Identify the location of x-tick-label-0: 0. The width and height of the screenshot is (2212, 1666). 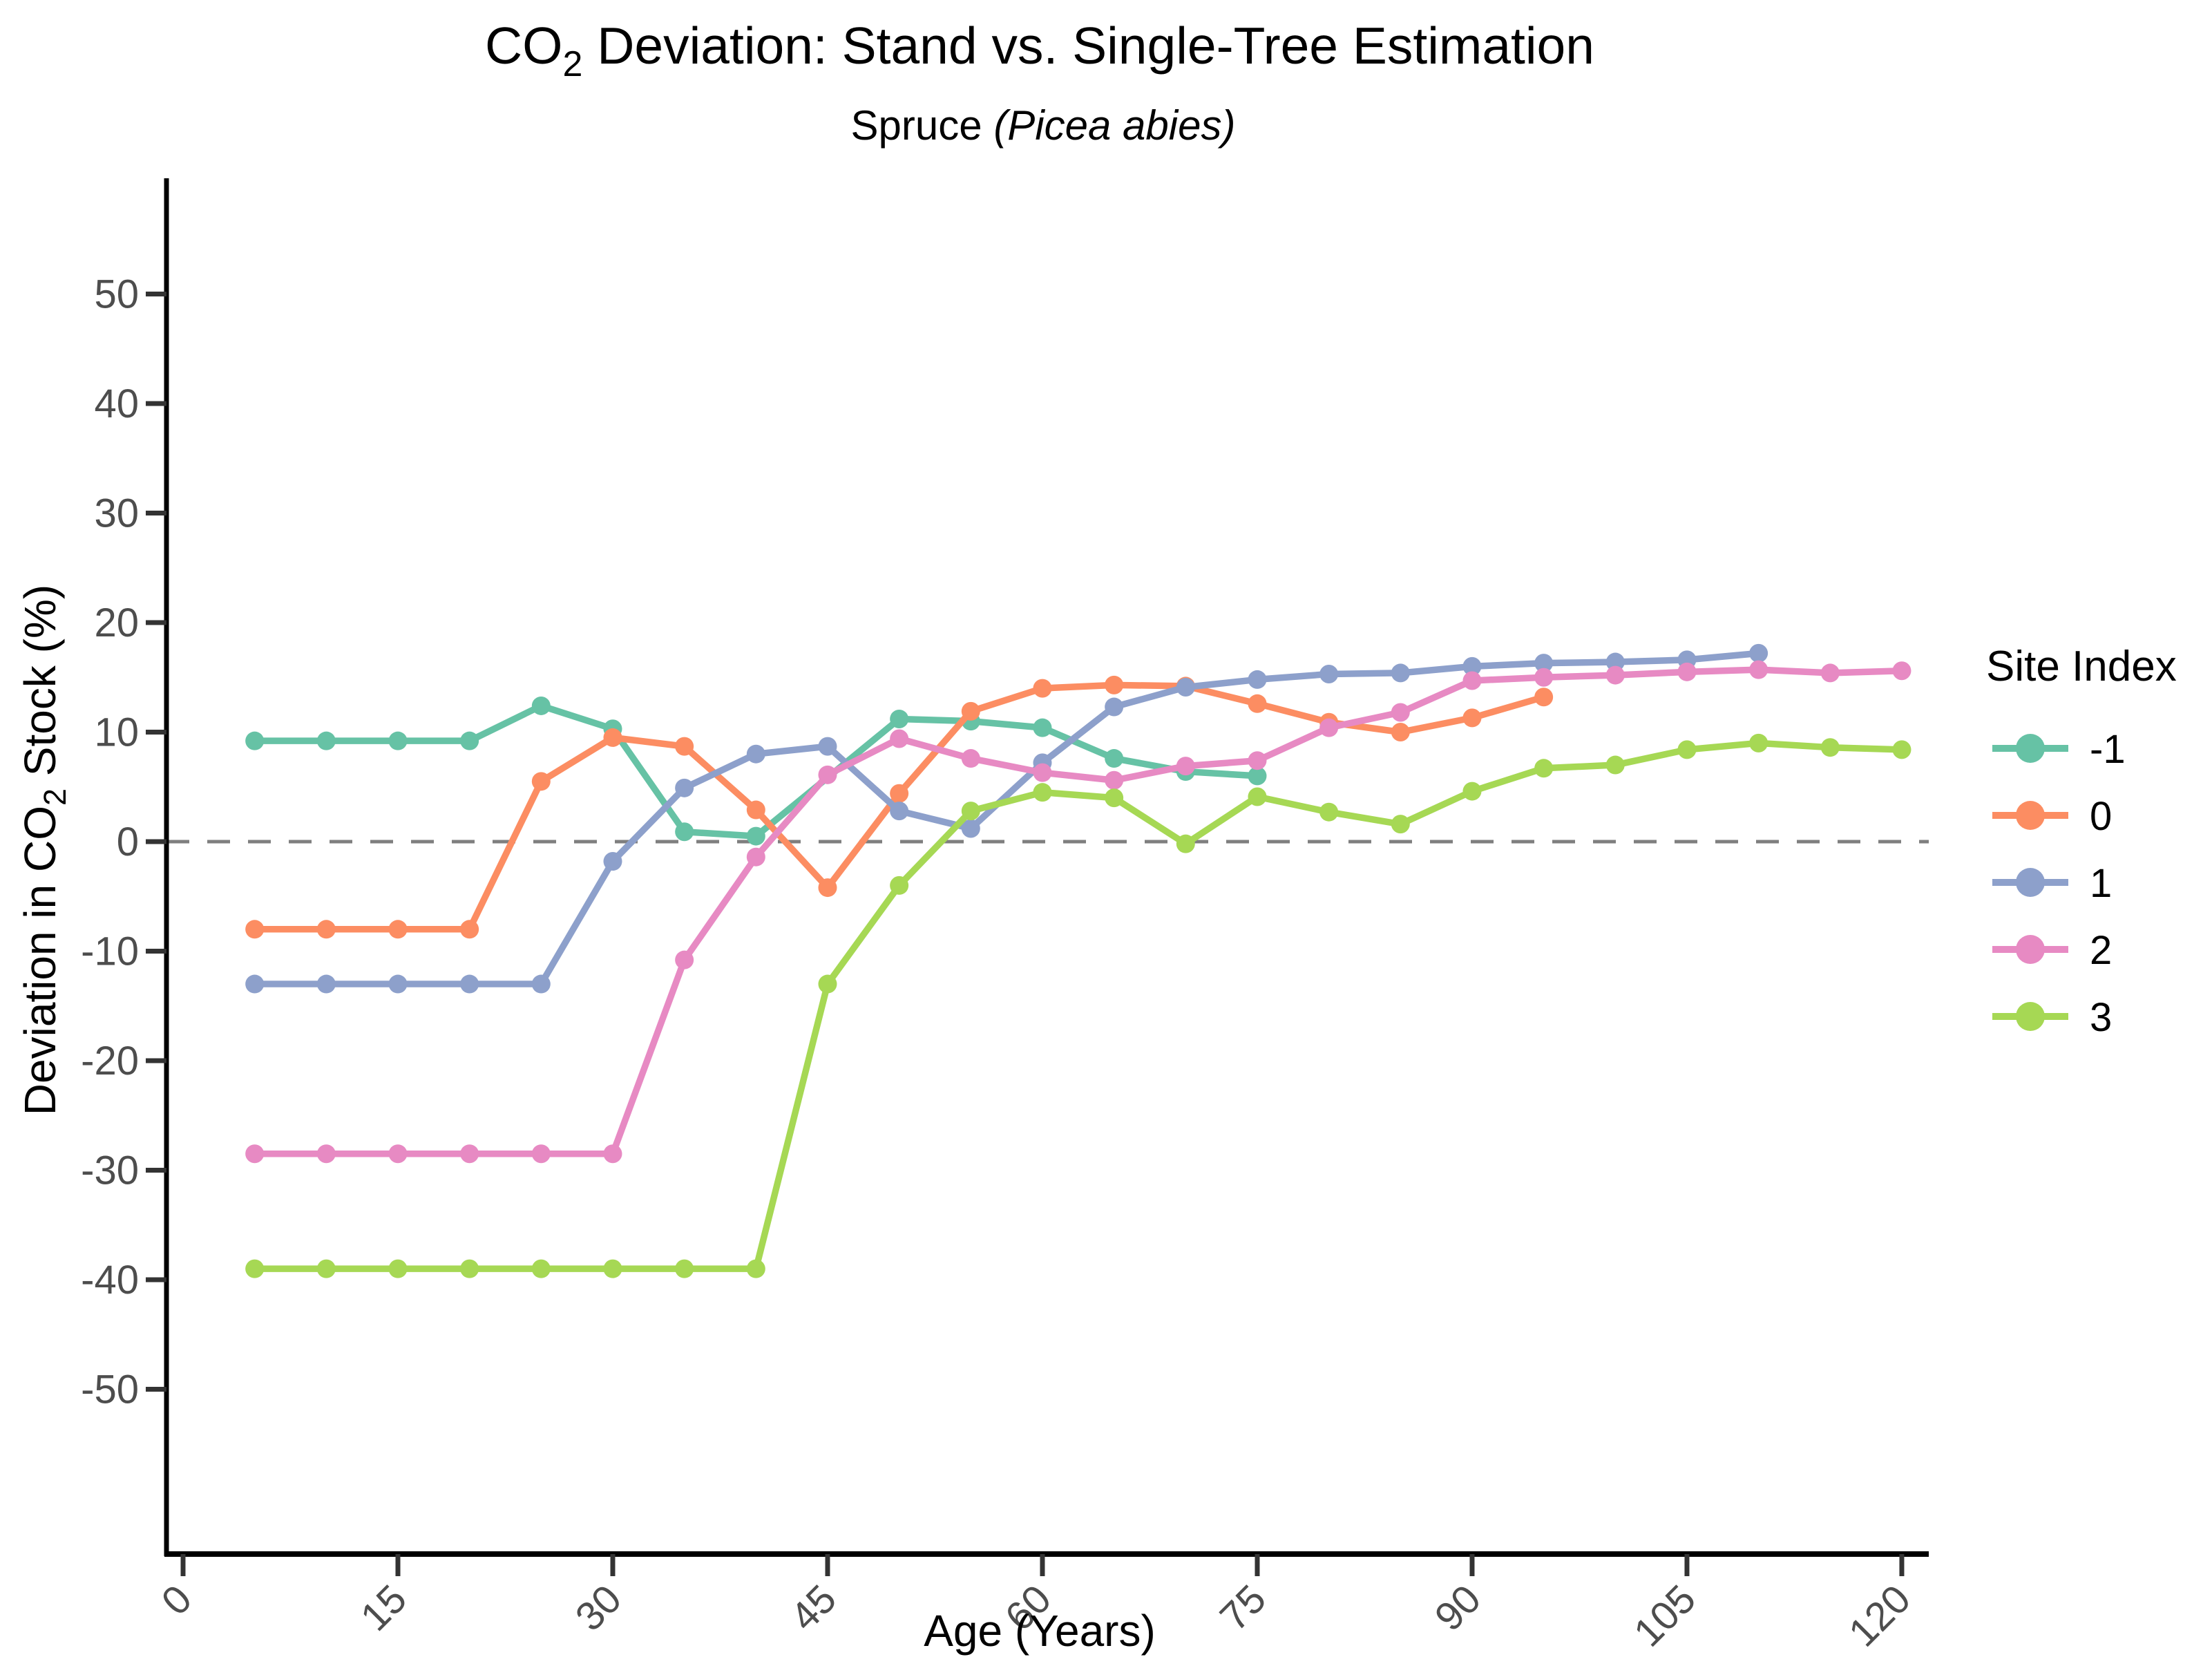
(176, 1600).